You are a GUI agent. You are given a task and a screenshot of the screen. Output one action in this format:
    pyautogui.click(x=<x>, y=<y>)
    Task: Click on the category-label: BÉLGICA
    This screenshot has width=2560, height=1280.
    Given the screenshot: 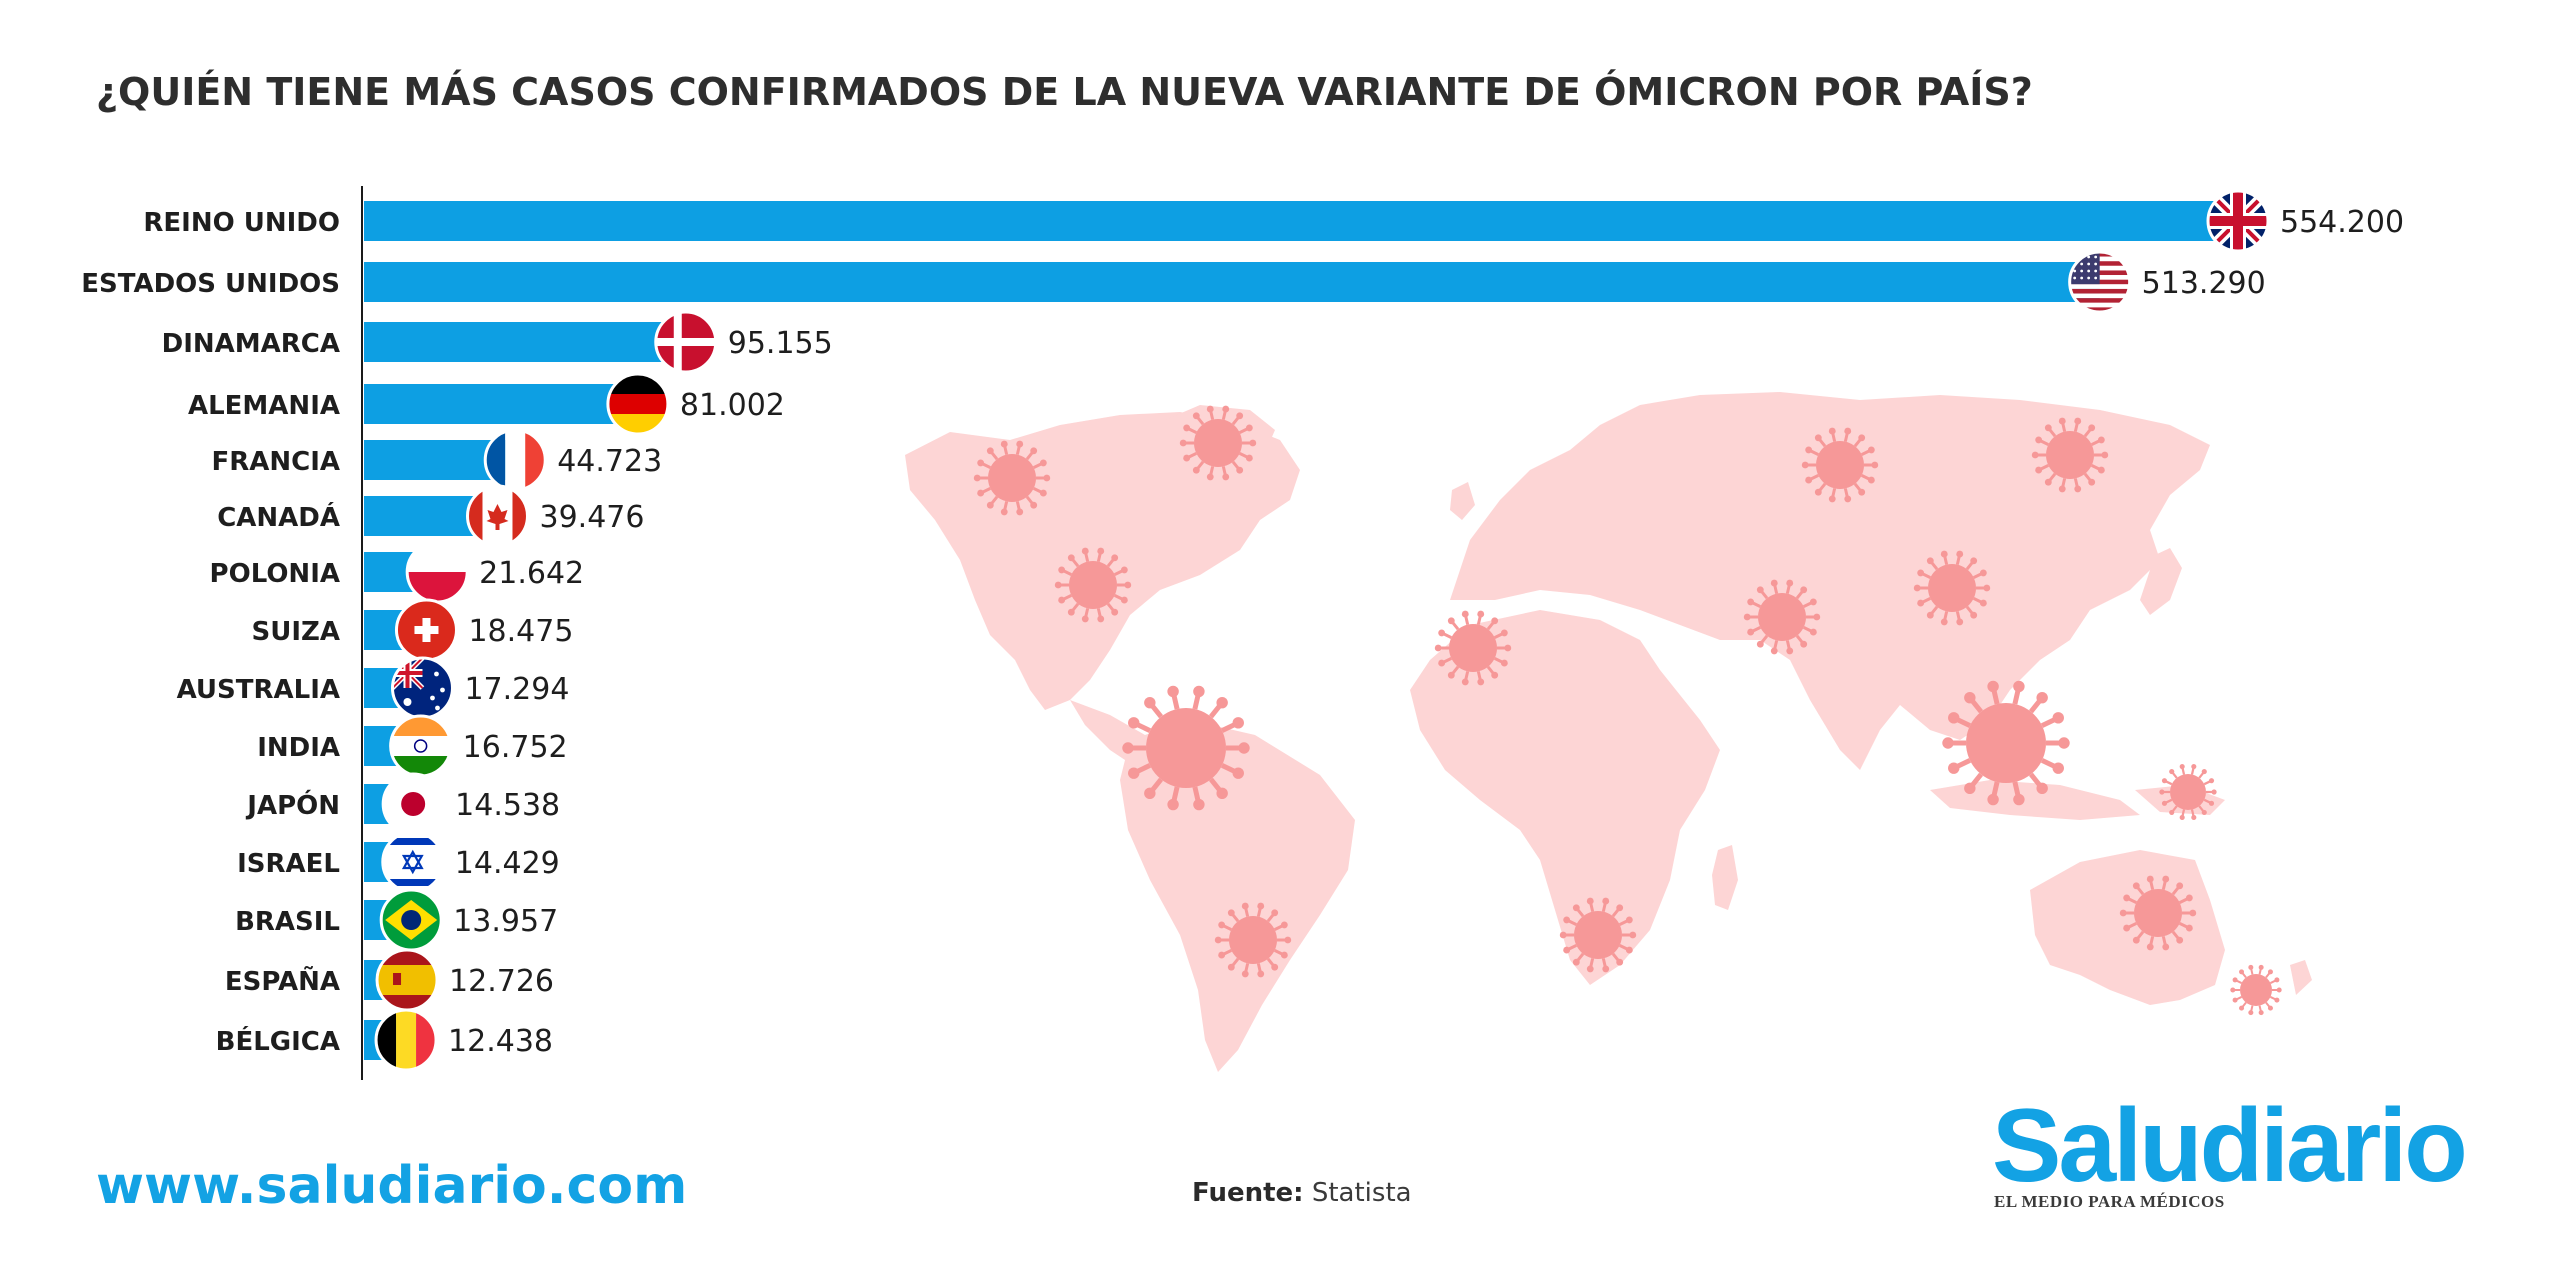 What is the action you would take?
    pyautogui.click(x=278, y=1041)
    